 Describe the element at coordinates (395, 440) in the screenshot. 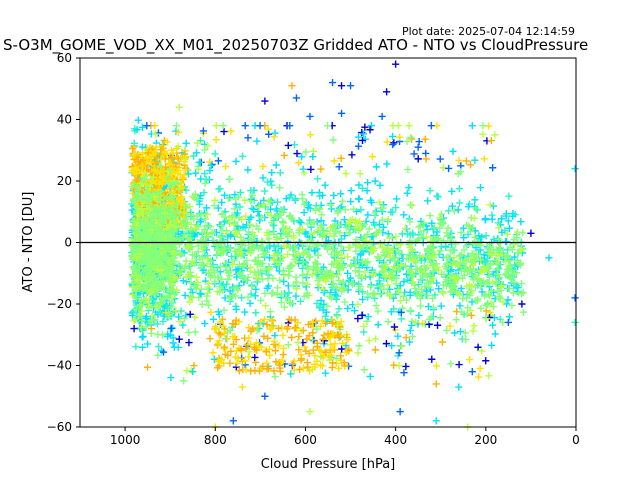

I see `x-tick-label: 400` at that location.